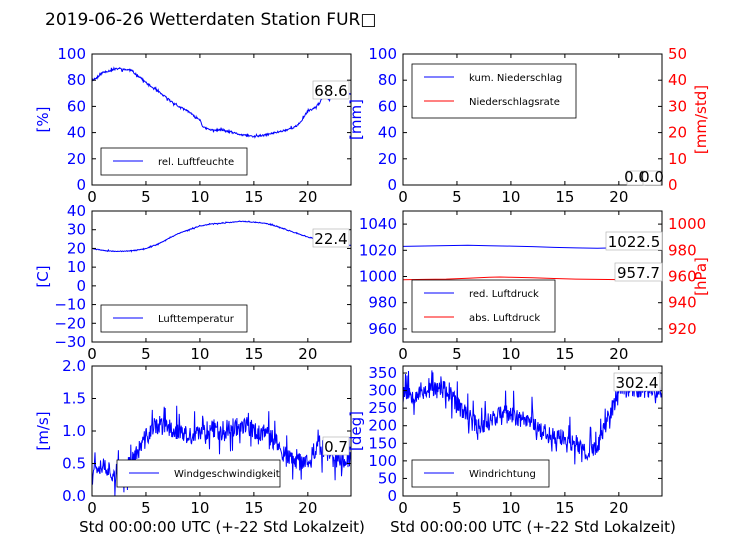 The image size is (736, 552). What do you see at coordinates (504, 318) in the screenshot?
I see `legend-entry: abs. Luftdruck` at bounding box center [504, 318].